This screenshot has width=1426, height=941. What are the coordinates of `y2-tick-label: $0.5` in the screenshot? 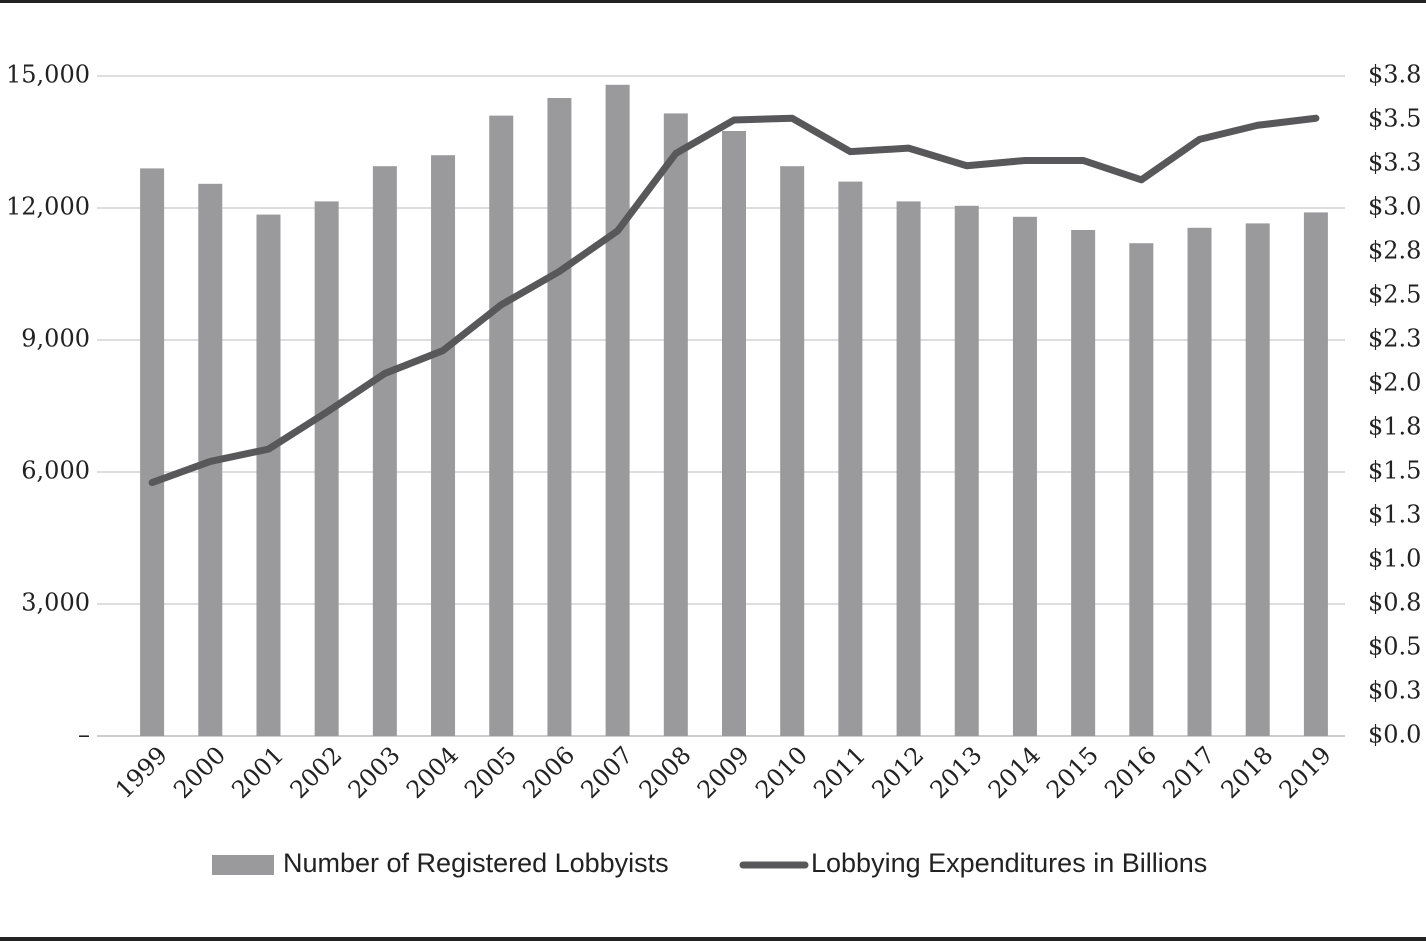 It's located at (1394, 647).